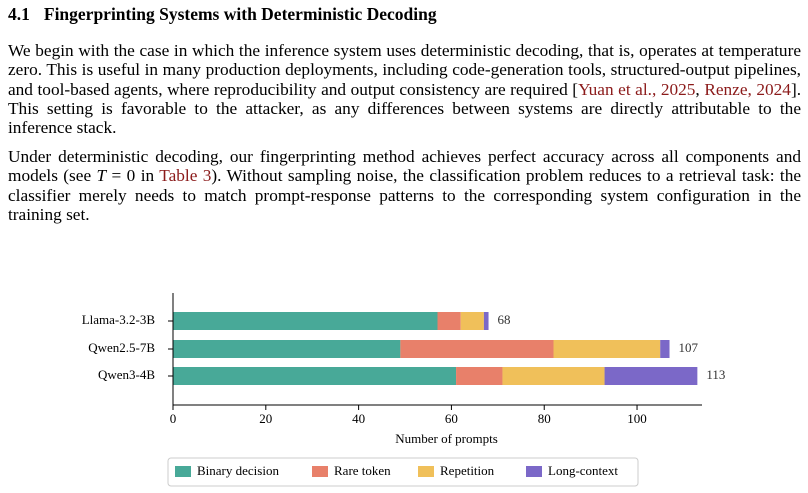  Describe the element at coordinates (19, 14) in the screenshot. I see `section-number: 4.1` at that location.